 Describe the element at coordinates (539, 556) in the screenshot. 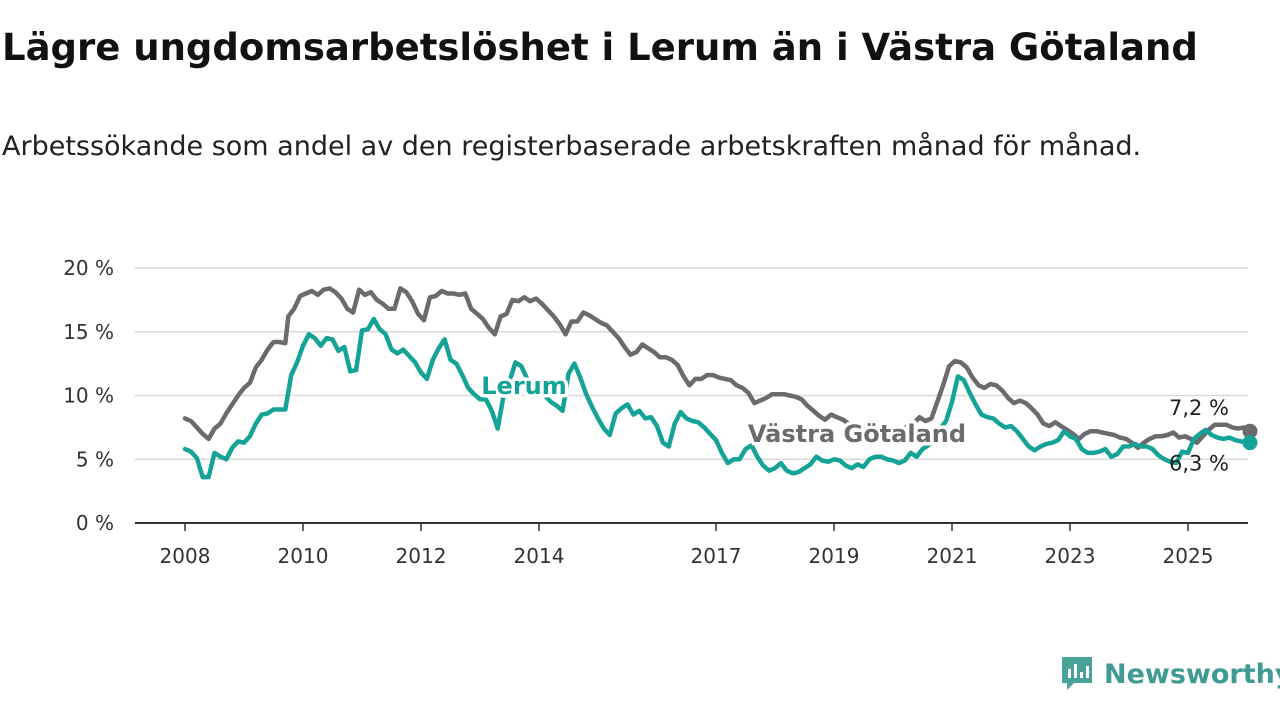

I see `x-tick-label: 2014` at that location.